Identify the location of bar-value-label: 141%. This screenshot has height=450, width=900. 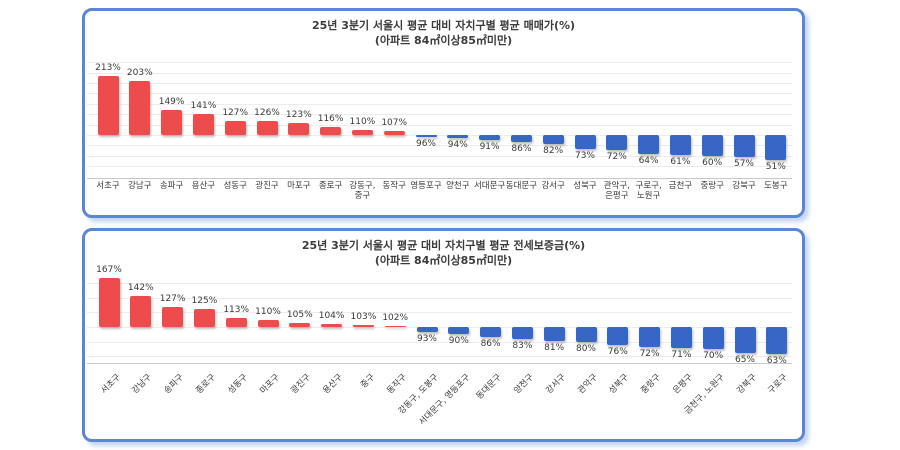
(203, 105).